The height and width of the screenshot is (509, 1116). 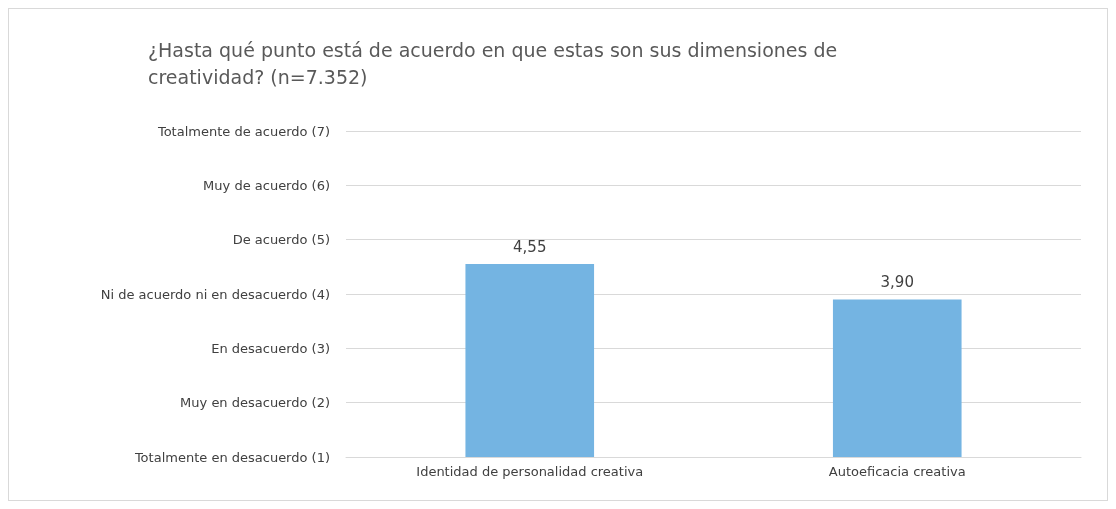 What do you see at coordinates (270, 348) in the screenshot?
I see `y-tick-label: En desacuerdo (3)` at bounding box center [270, 348].